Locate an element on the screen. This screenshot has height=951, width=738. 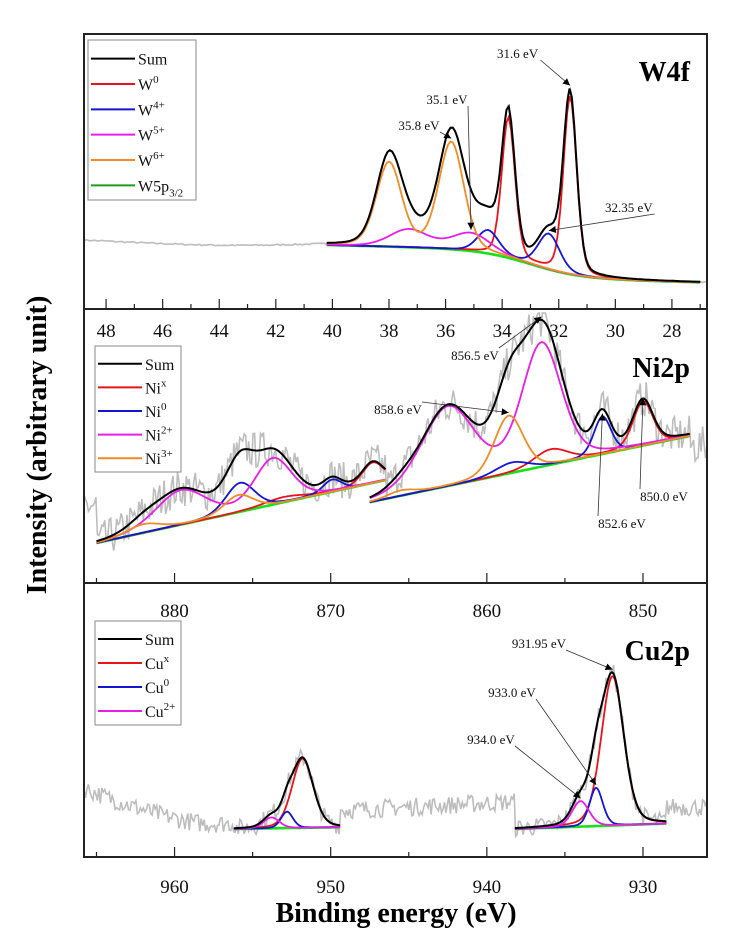
legend-entry-label: Ni2+ is located at coordinates (159, 435).